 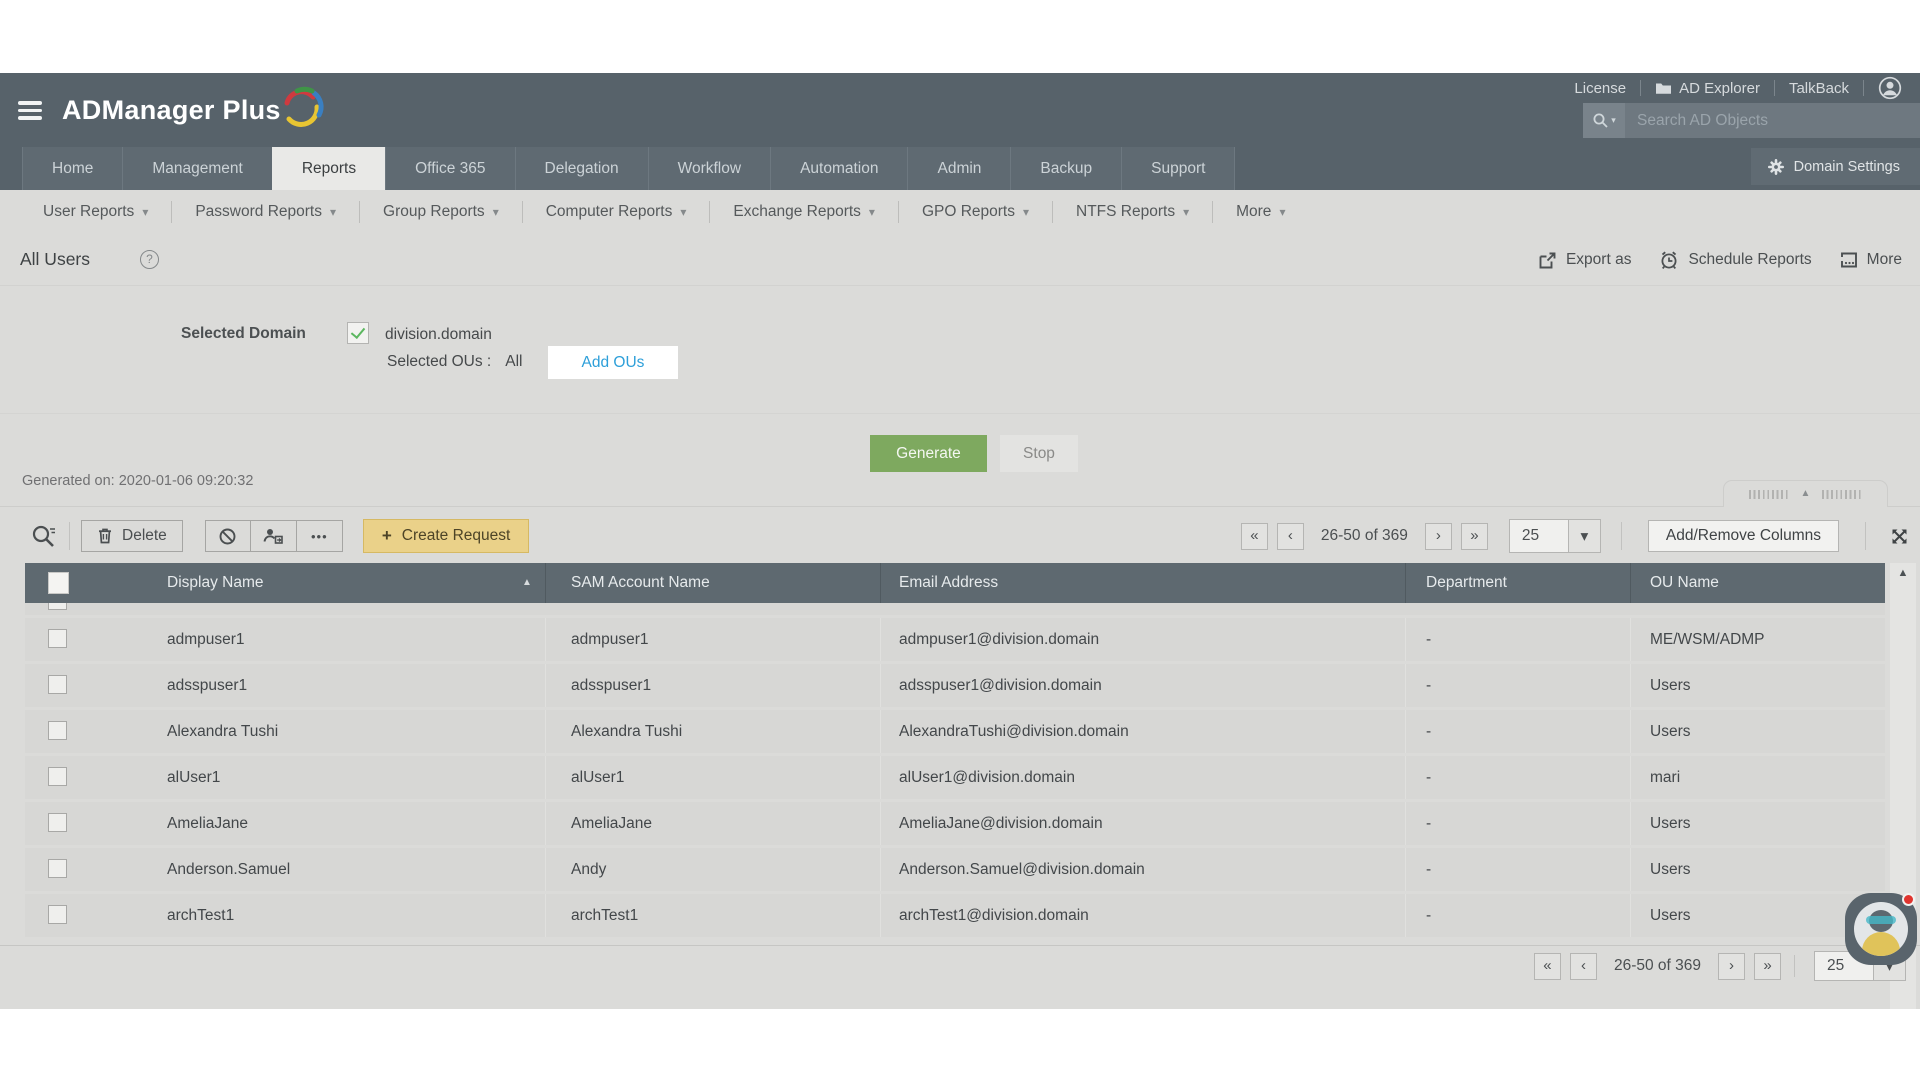 What do you see at coordinates (58, 583) in the screenshot?
I see `select-all-checkbox` at bounding box center [58, 583].